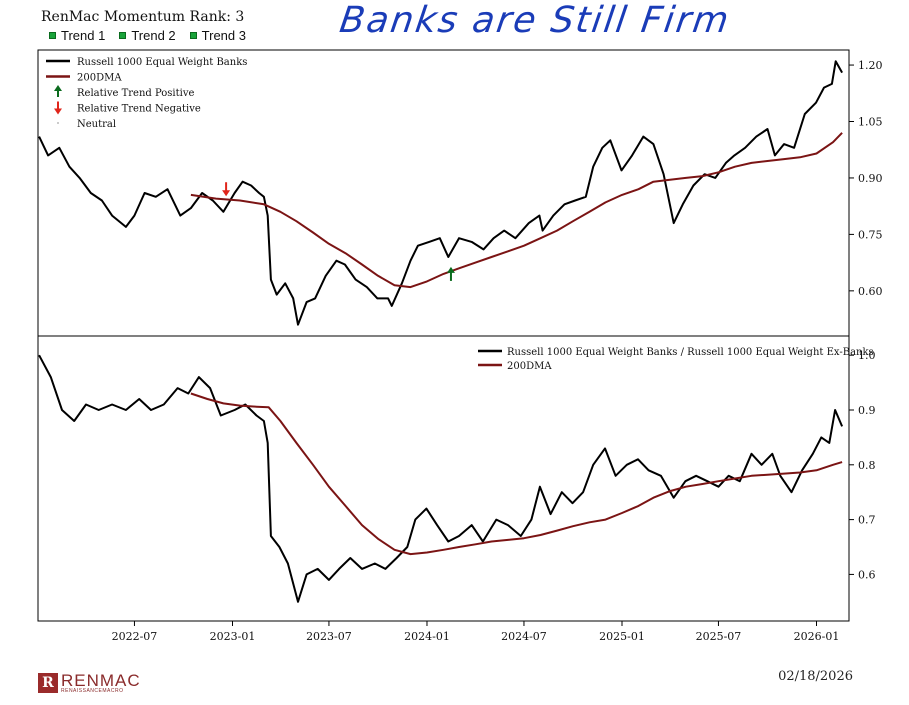 This screenshot has width=909, height=705. I want to click on trend-positive-marker, so click(450, 273).